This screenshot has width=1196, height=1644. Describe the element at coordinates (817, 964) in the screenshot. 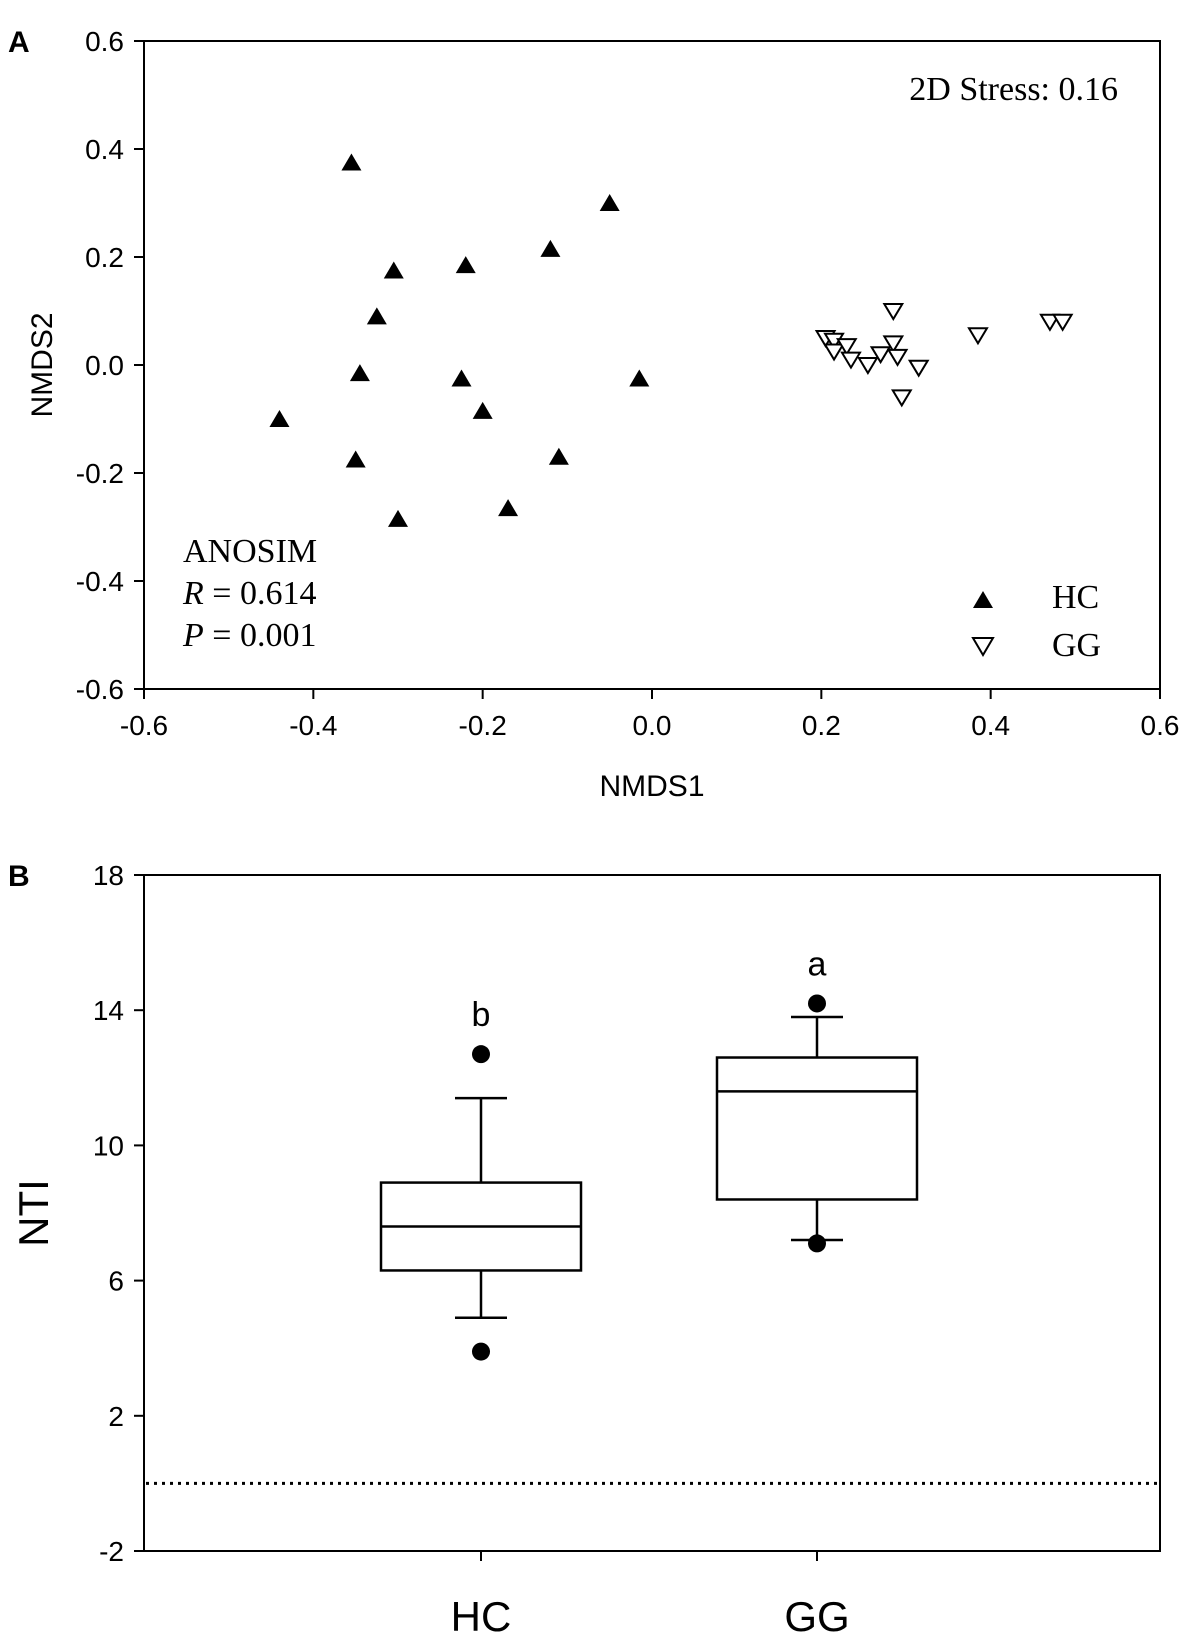

I see `significance-letter: a` at that location.